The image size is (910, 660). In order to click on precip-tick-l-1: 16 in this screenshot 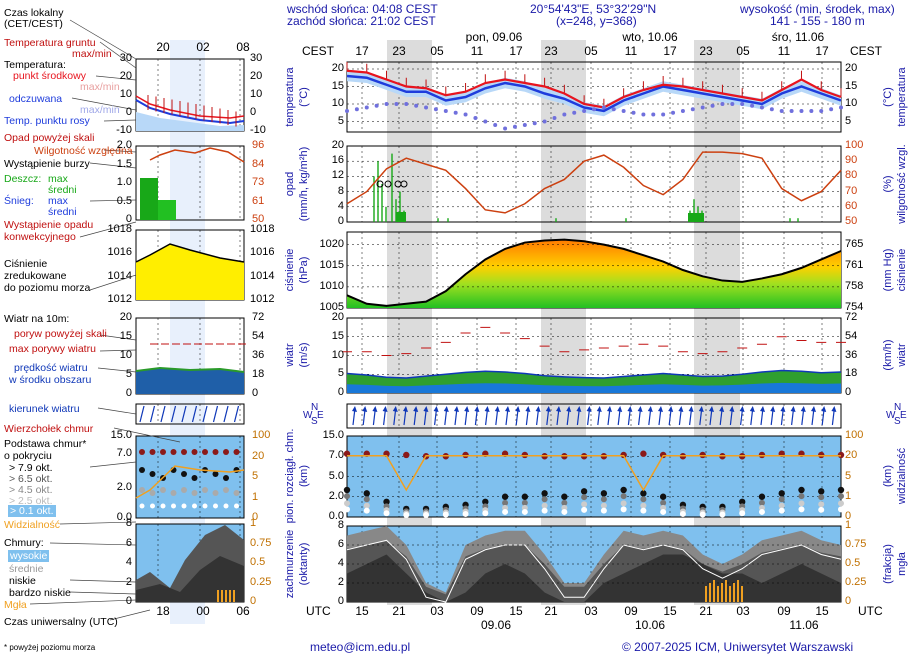, I will do `click(337, 160)`.